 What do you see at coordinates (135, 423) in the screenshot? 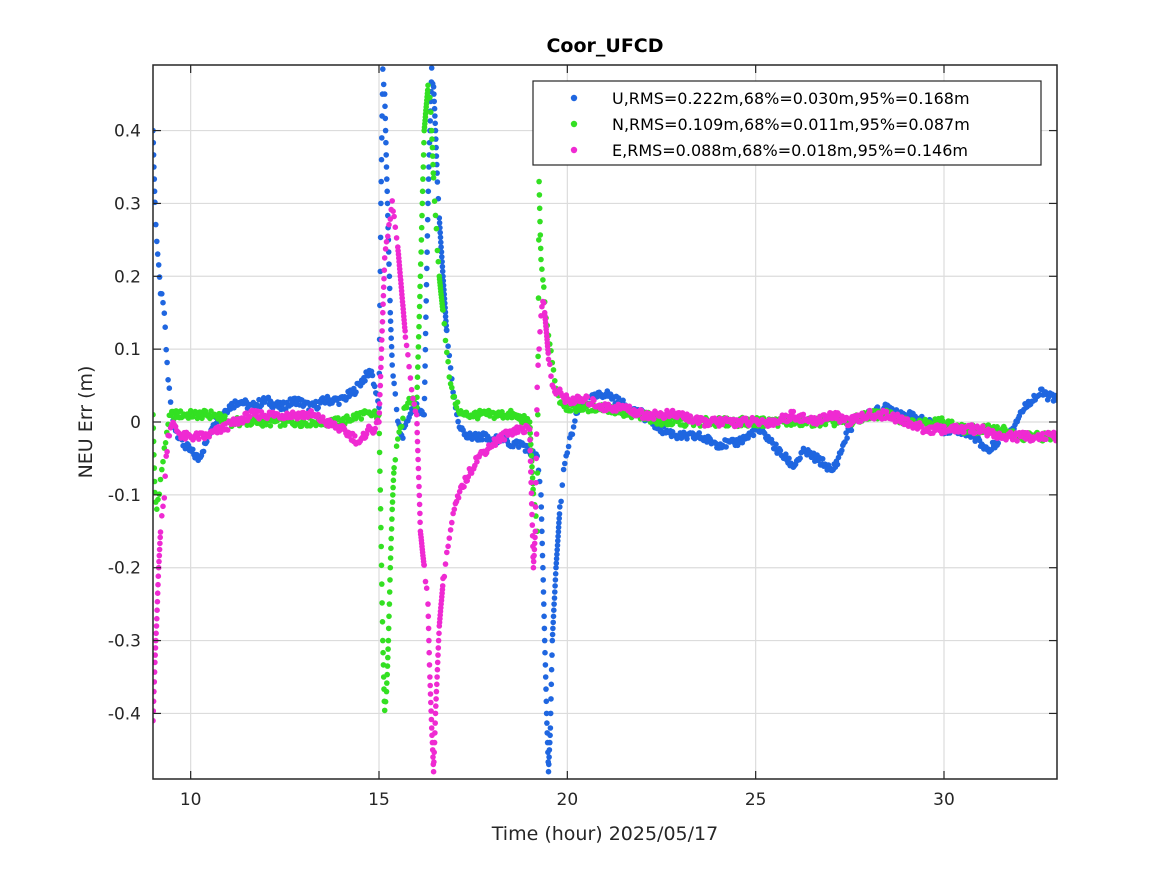
I see `y-tick-label: 0` at bounding box center [135, 423].